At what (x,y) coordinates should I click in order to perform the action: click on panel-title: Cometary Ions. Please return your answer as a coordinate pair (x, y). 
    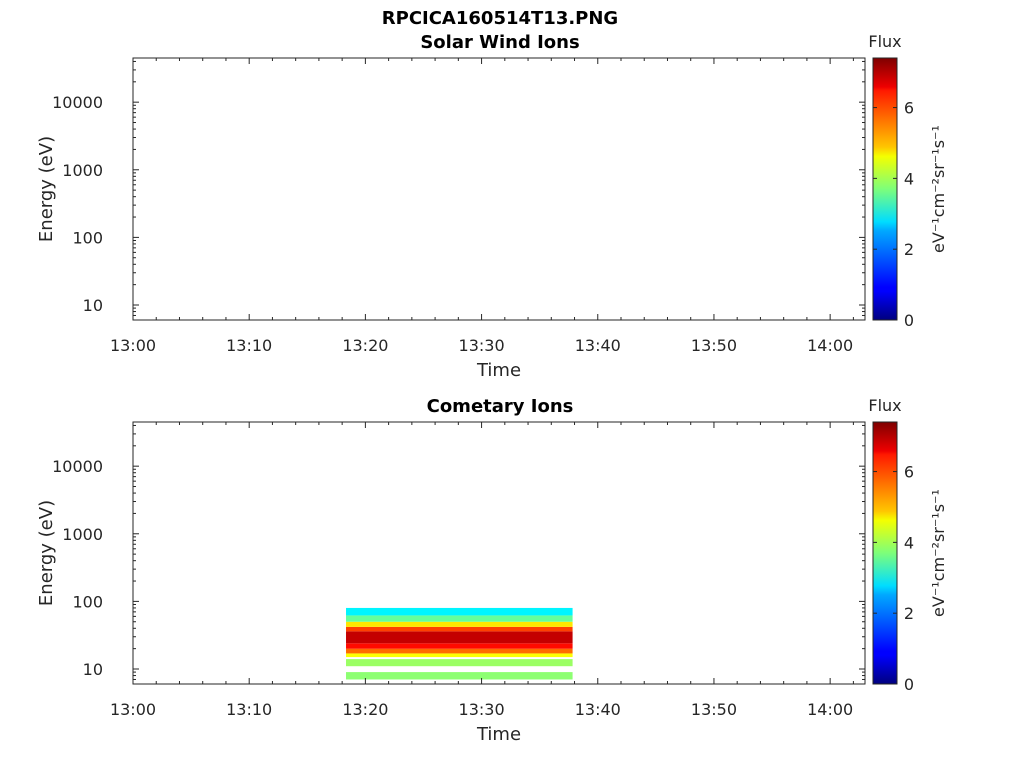
    Looking at the image, I should click on (500, 406).